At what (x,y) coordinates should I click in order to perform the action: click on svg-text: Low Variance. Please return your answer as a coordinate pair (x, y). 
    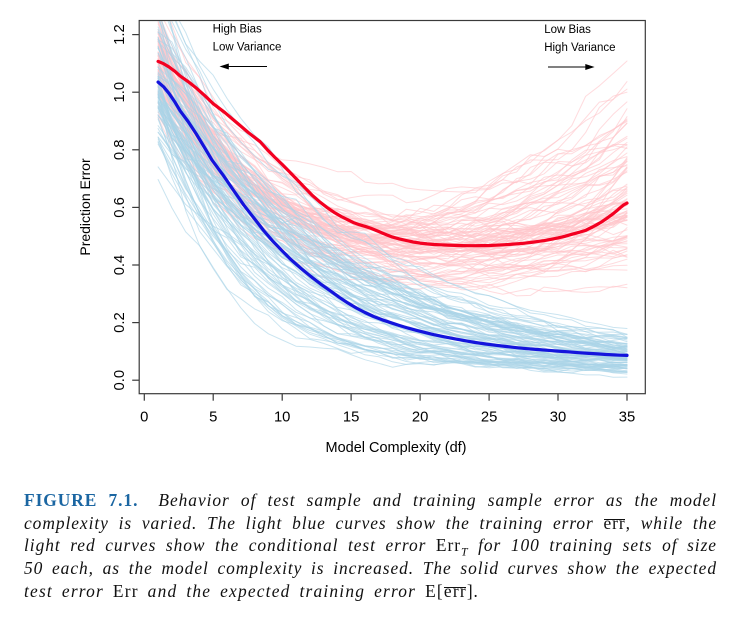
    Looking at the image, I should click on (247, 47).